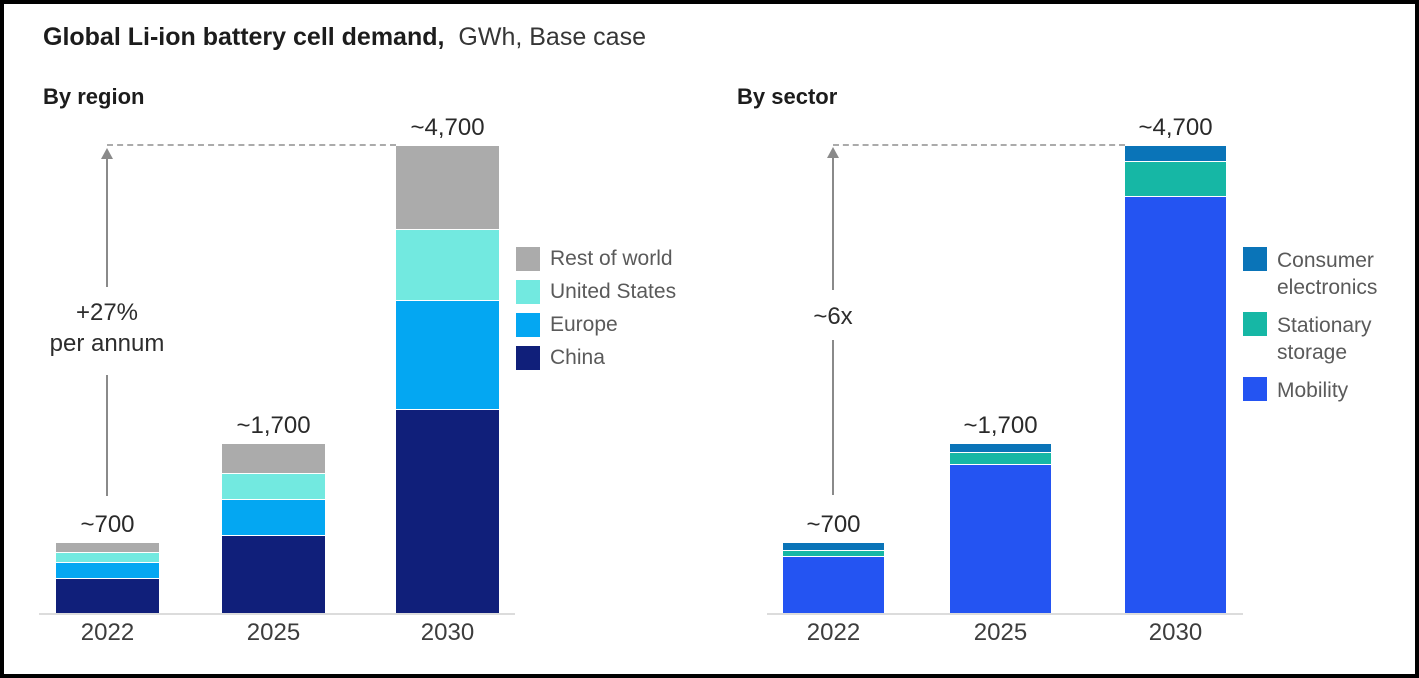  Describe the element at coordinates (833, 547) in the screenshot. I see `segment-consumer-electronics-2022` at that location.